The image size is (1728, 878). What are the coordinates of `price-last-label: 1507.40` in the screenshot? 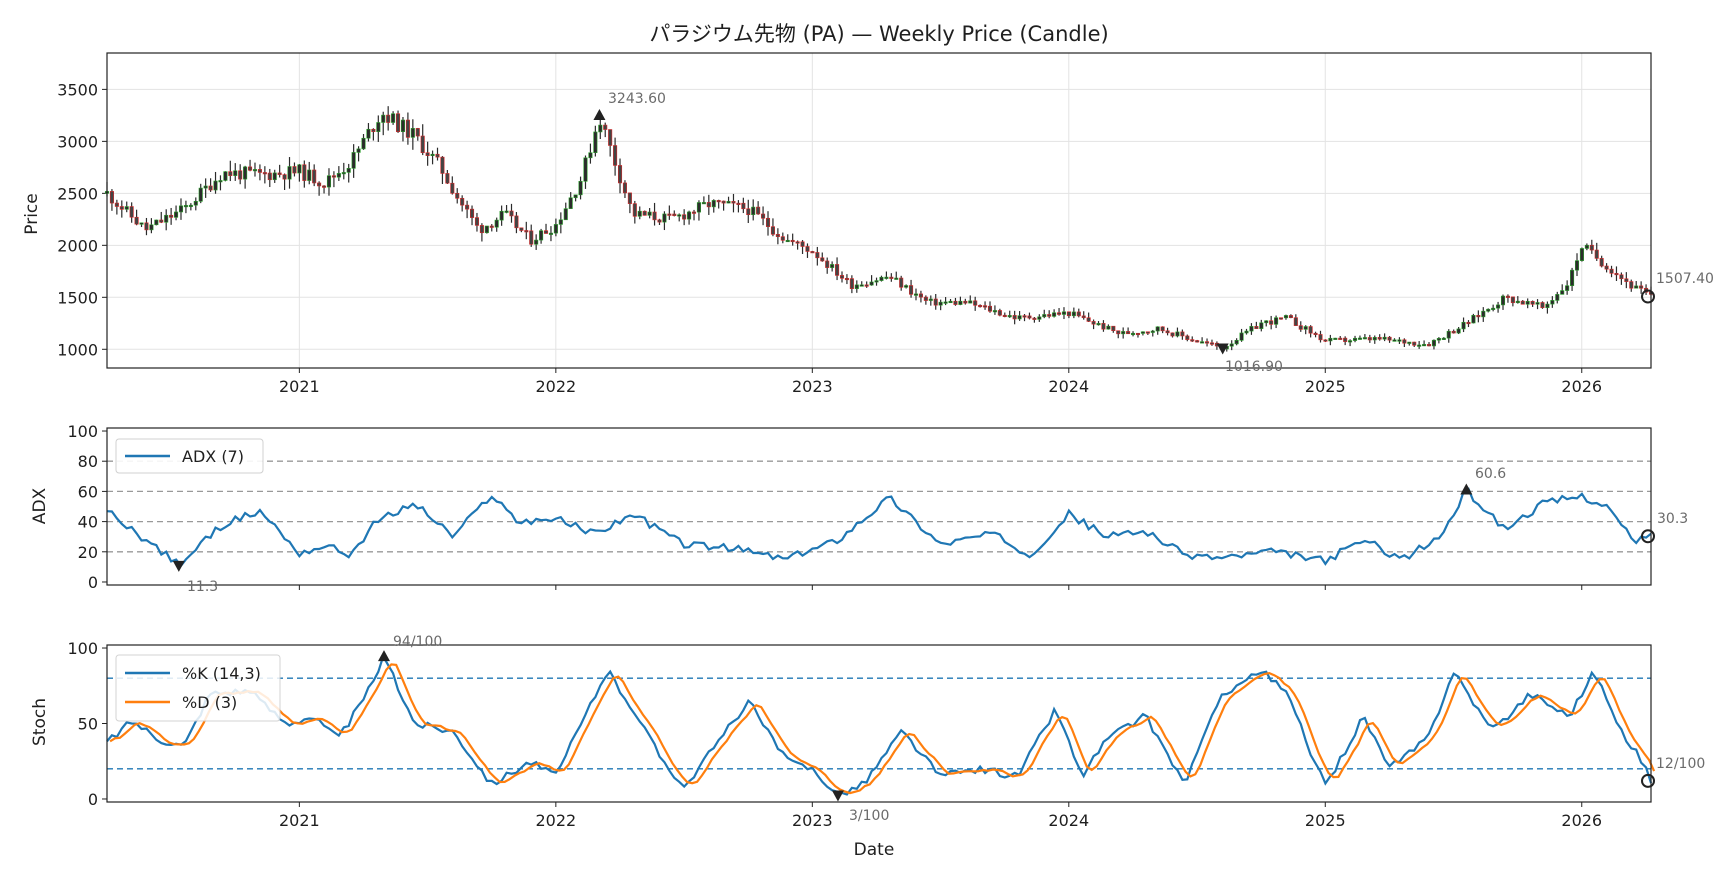 It's located at (1685, 279).